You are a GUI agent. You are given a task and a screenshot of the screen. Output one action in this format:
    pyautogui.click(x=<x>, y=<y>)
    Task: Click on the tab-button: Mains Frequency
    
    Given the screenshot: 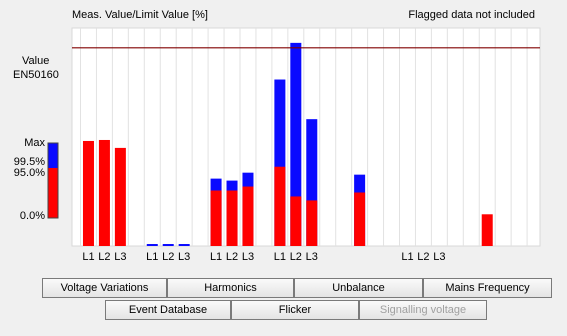 What is the action you would take?
    pyautogui.click(x=487, y=288)
    